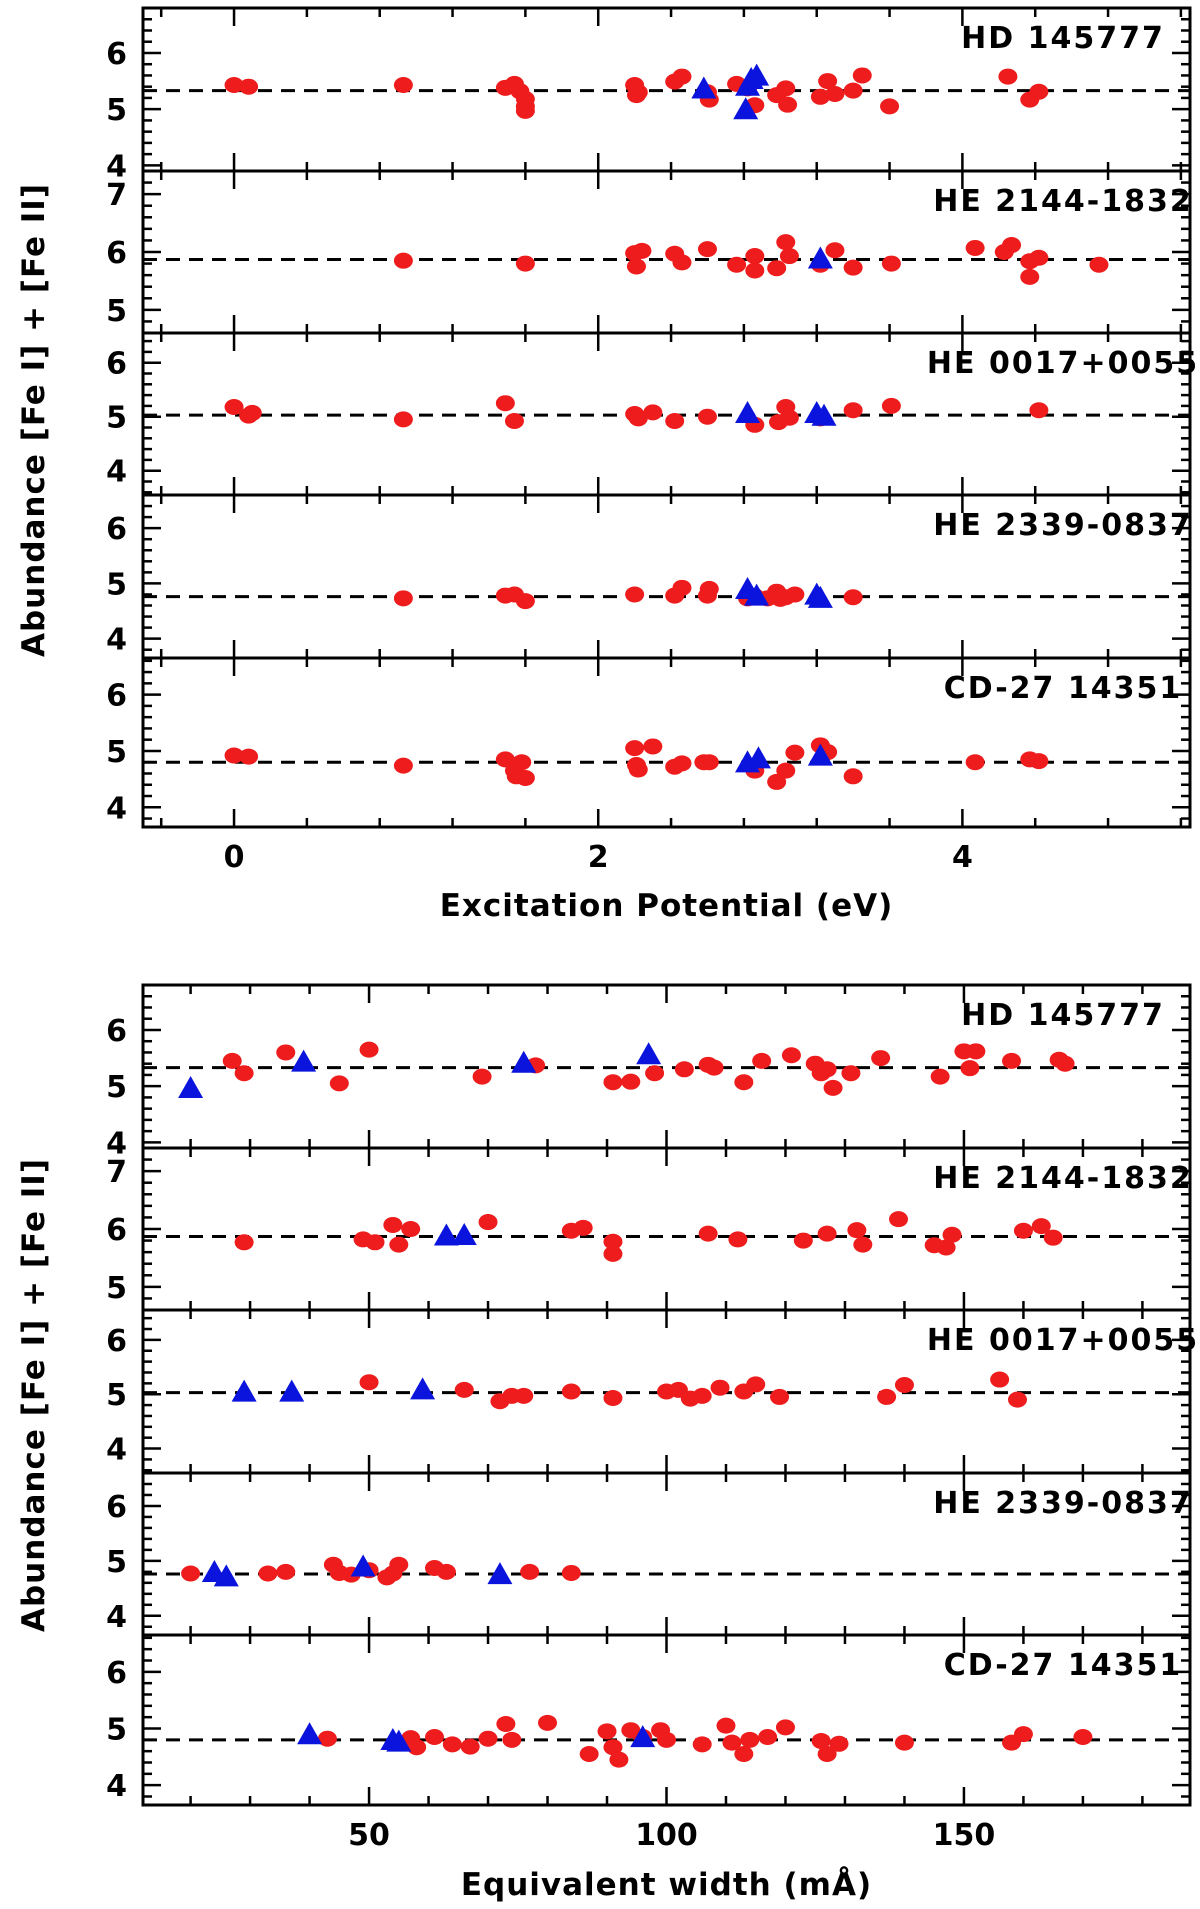 This screenshot has width=1200, height=1909. Describe the element at coordinates (234, 857) in the screenshot. I see `x-tick-label: 0` at that location.